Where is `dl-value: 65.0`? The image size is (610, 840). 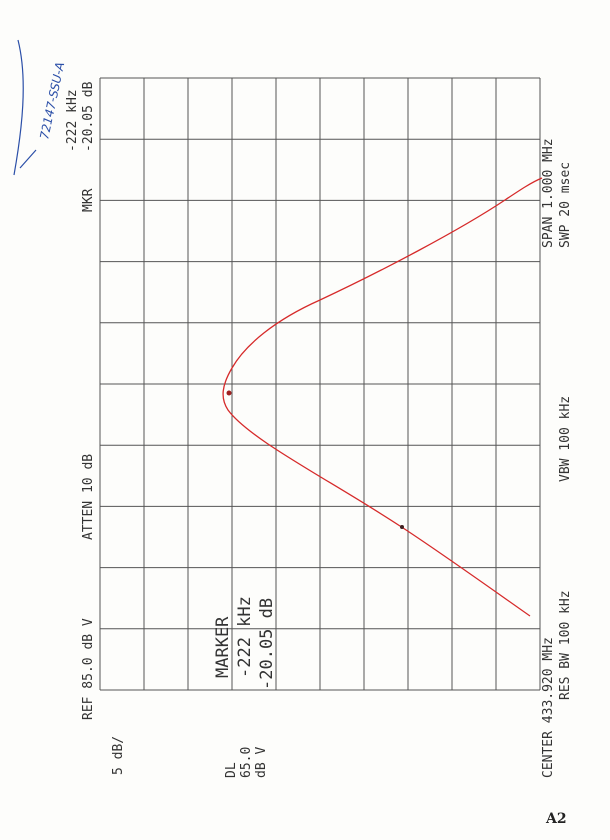
dl-value: 65.0 is located at coordinates (246, 762).